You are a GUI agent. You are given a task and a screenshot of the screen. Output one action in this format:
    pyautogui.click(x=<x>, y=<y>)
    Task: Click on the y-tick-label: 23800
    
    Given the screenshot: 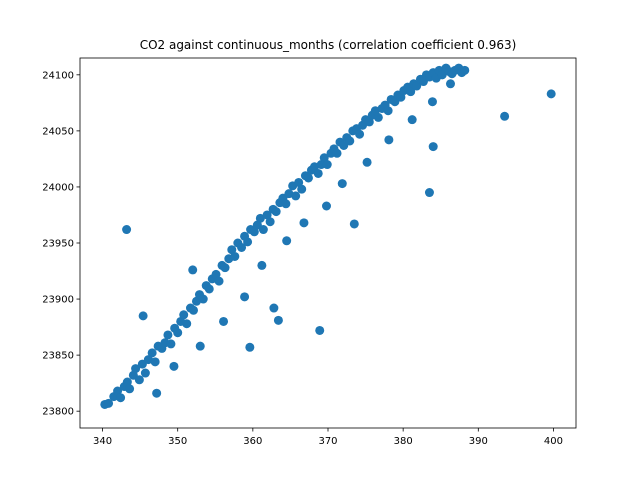 What is the action you would take?
    pyautogui.click(x=58, y=412)
    